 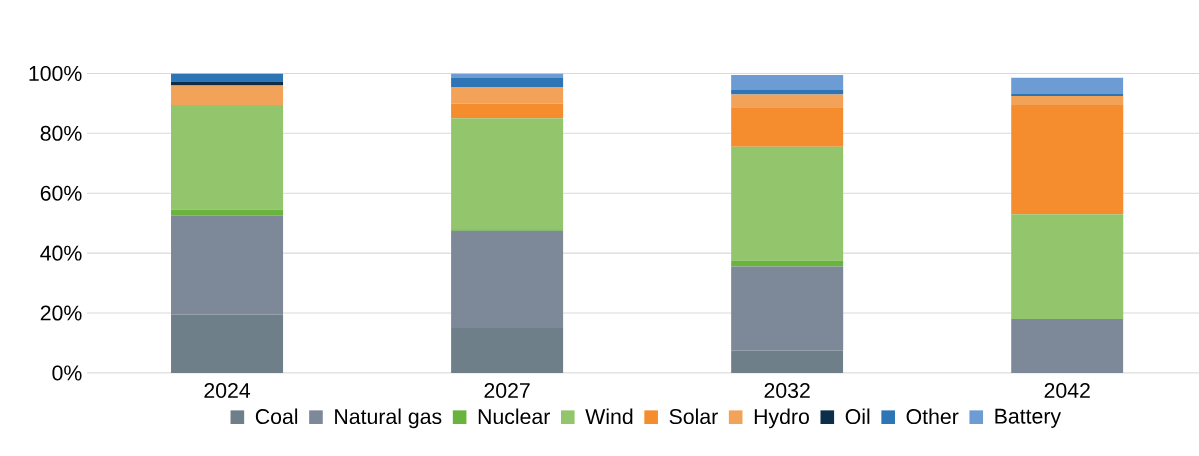 I want to click on legend-label: Oil, so click(x=857, y=416).